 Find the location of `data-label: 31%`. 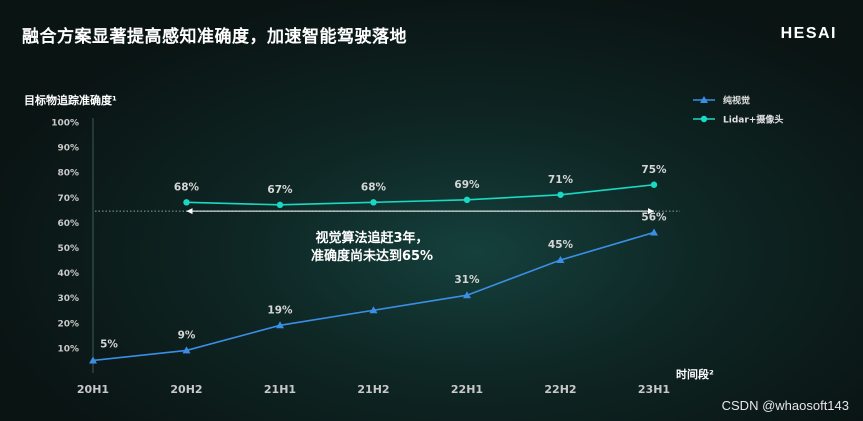

data-label: 31% is located at coordinates (467, 280).